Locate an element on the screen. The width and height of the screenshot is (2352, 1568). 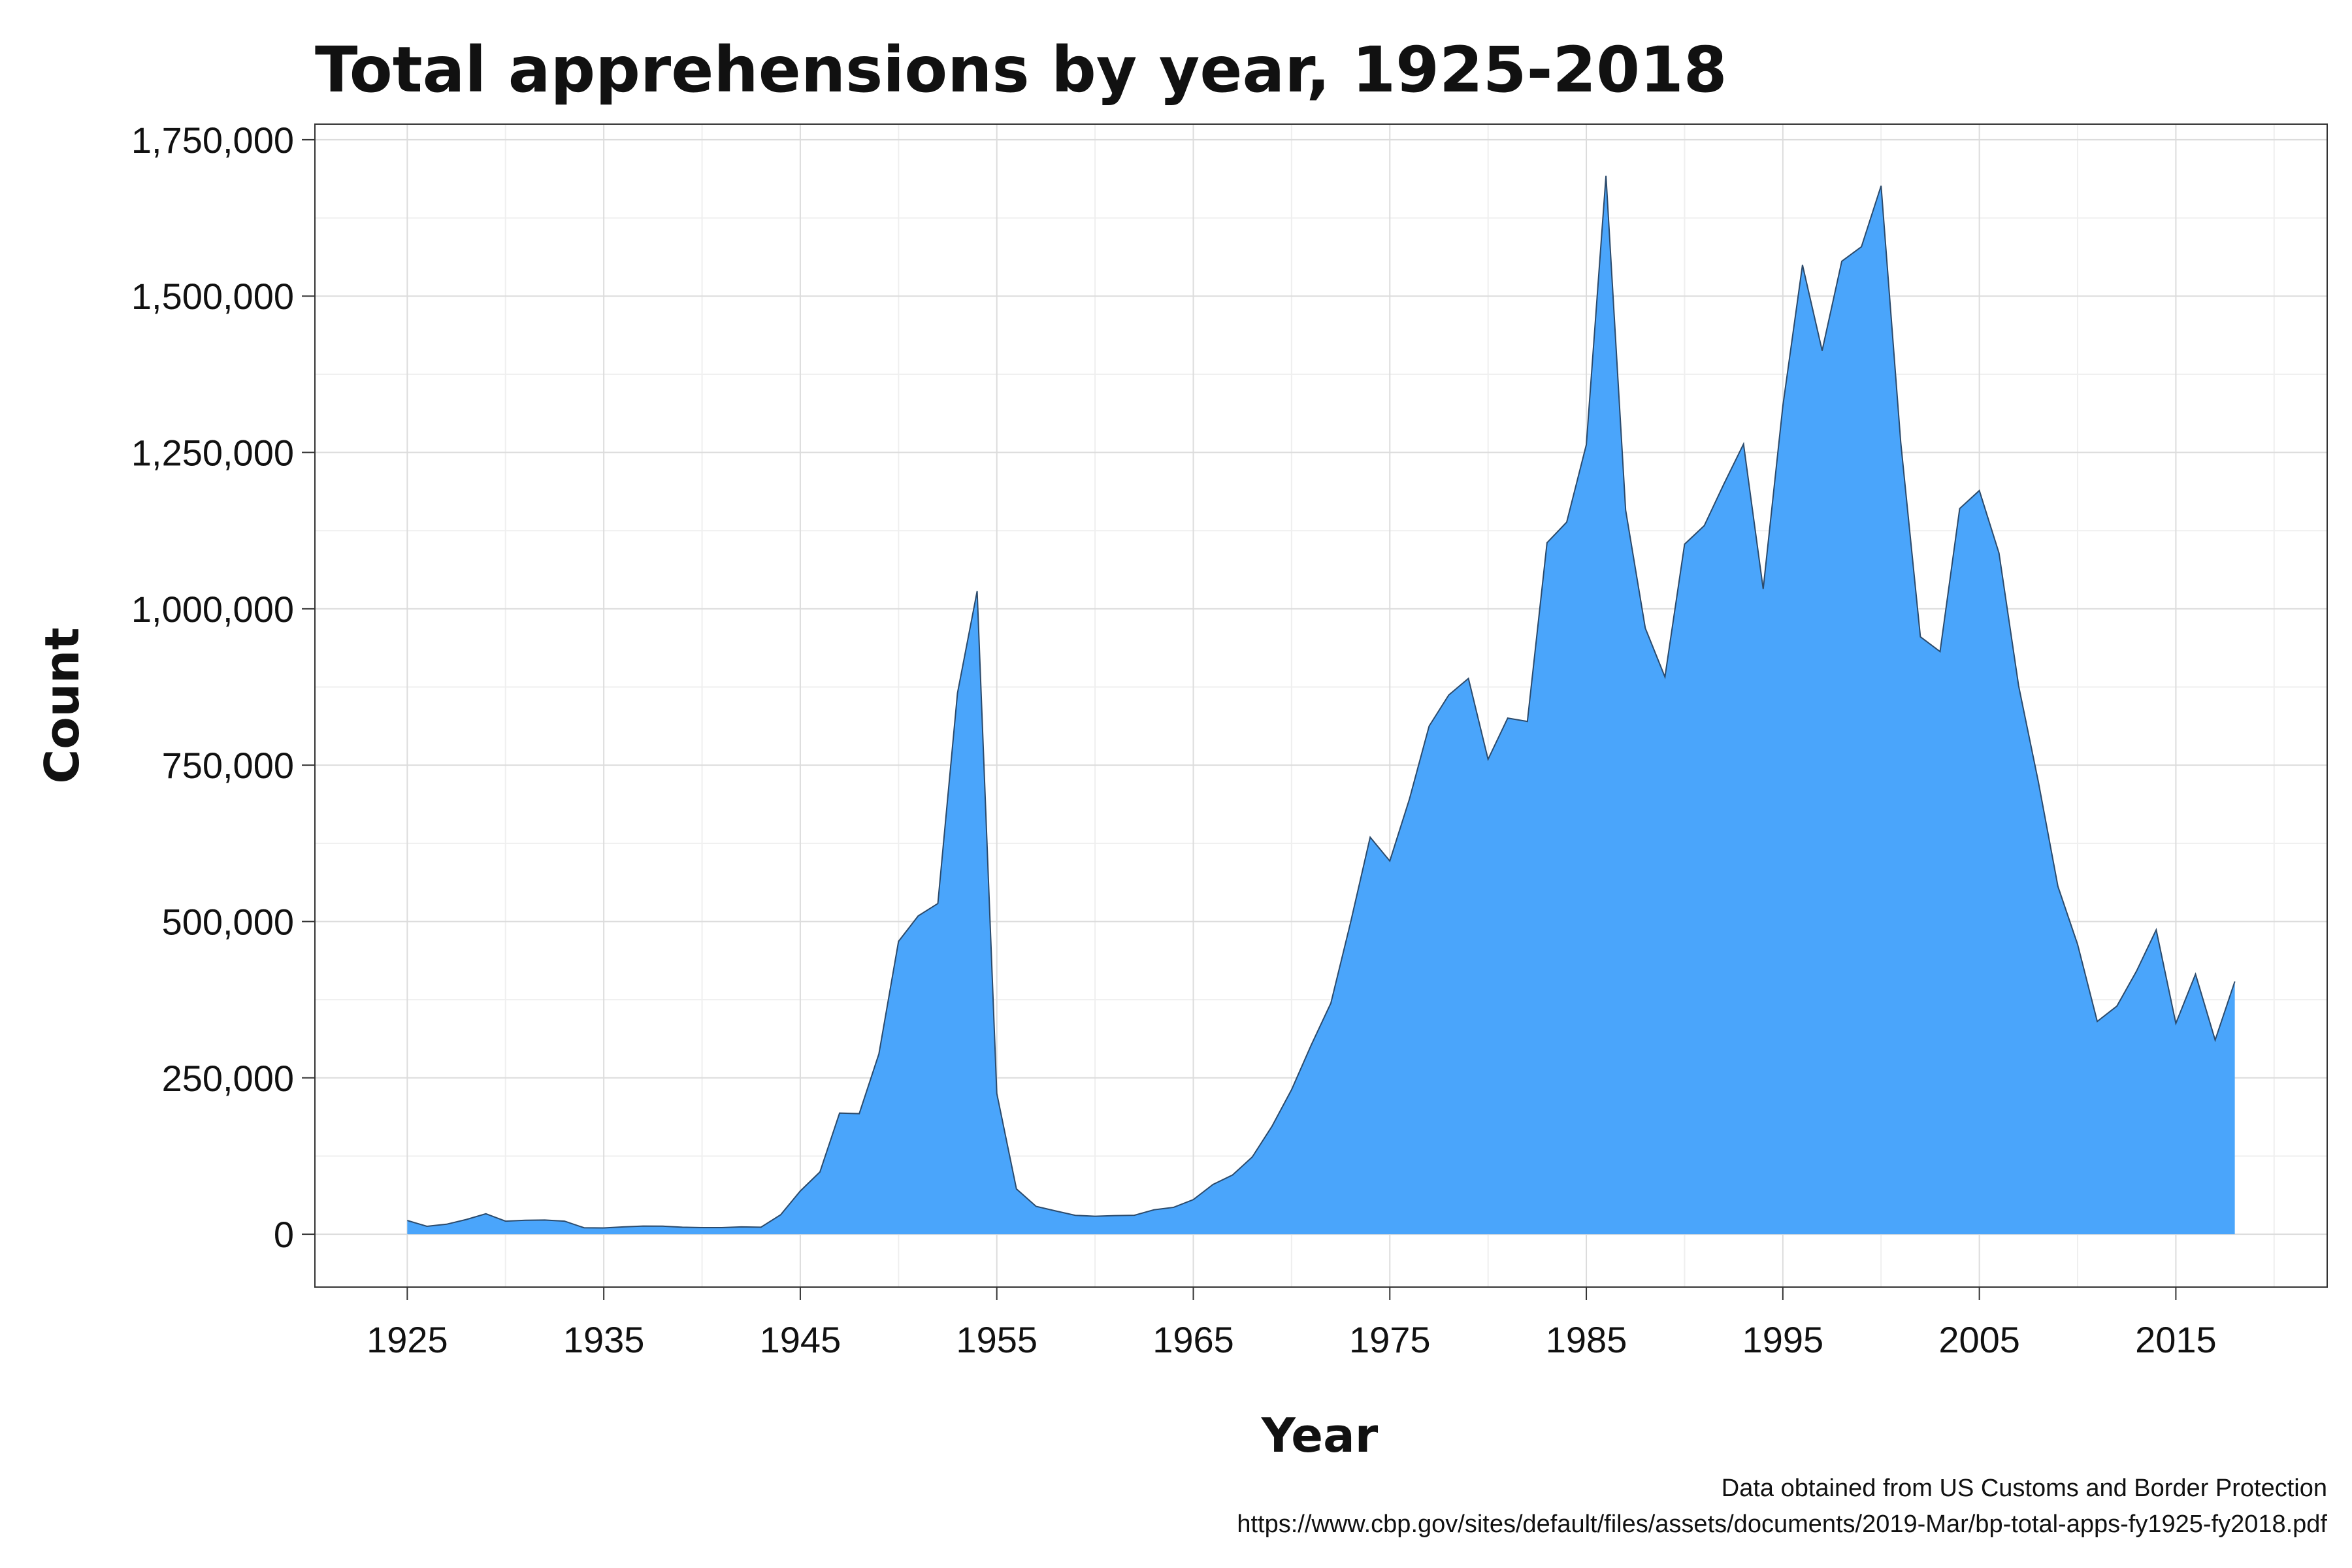
x-tick-label: 1955 is located at coordinates (996, 1339).